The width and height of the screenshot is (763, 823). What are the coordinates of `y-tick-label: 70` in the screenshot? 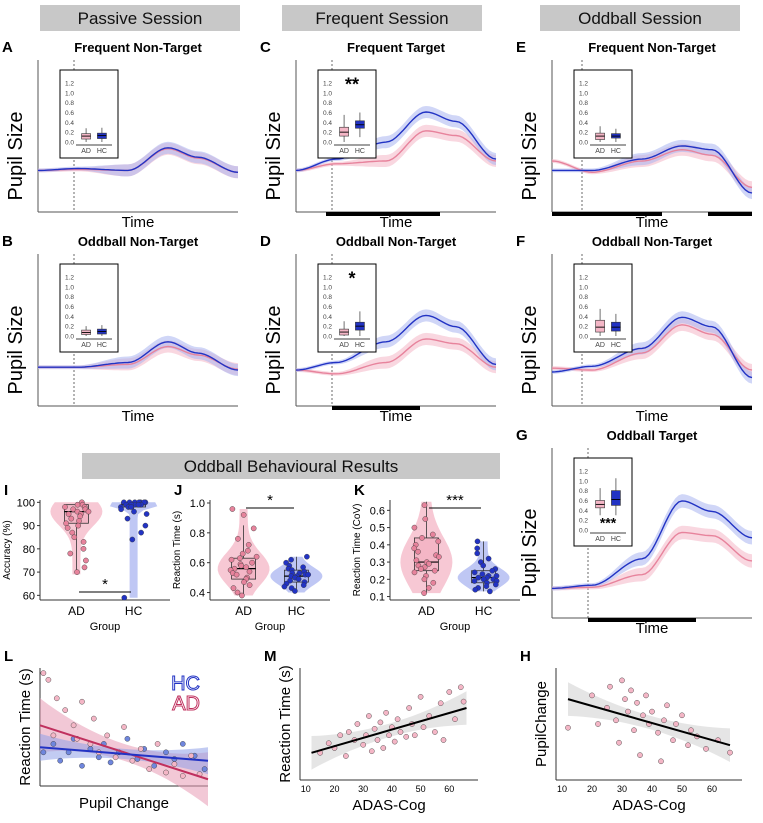 It's located at (29, 573).